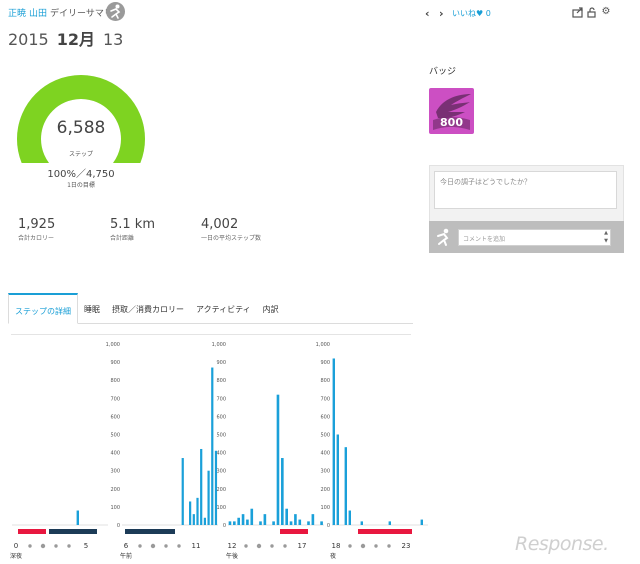 This screenshot has height=564, width=640. What do you see at coordinates (81, 174) in the screenshot?
I see `goal-percent: 100%／4,750` at bounding box center [81, 174].